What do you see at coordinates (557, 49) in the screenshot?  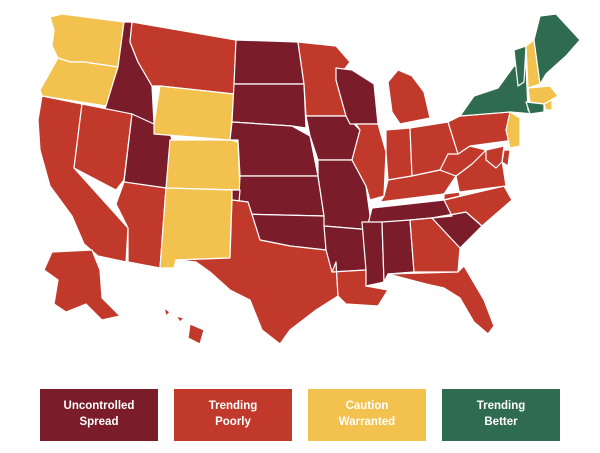 I see `state-me` at bounding box center [557, 49].